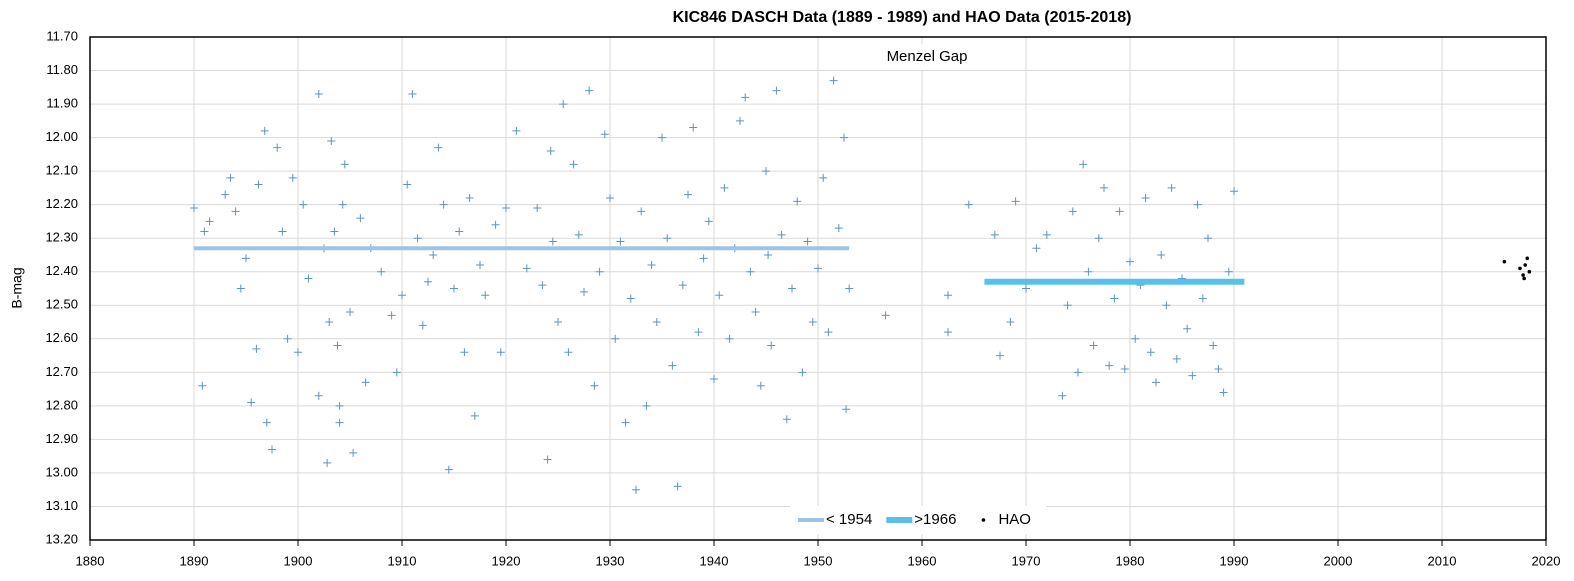  I want to click on y-tick-label: 12.50, so click(61, 304).